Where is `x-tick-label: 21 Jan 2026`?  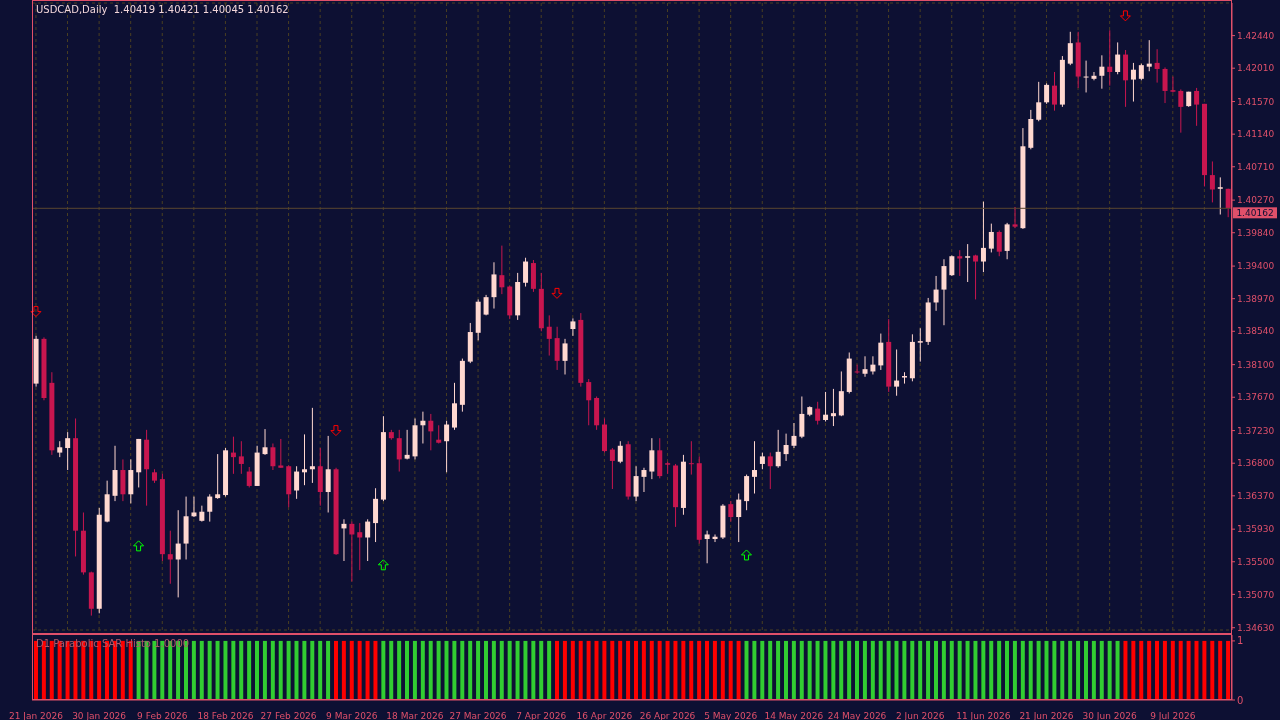 x-tick-label: 21 Jan 2026 is located at coordinates (36, 715).